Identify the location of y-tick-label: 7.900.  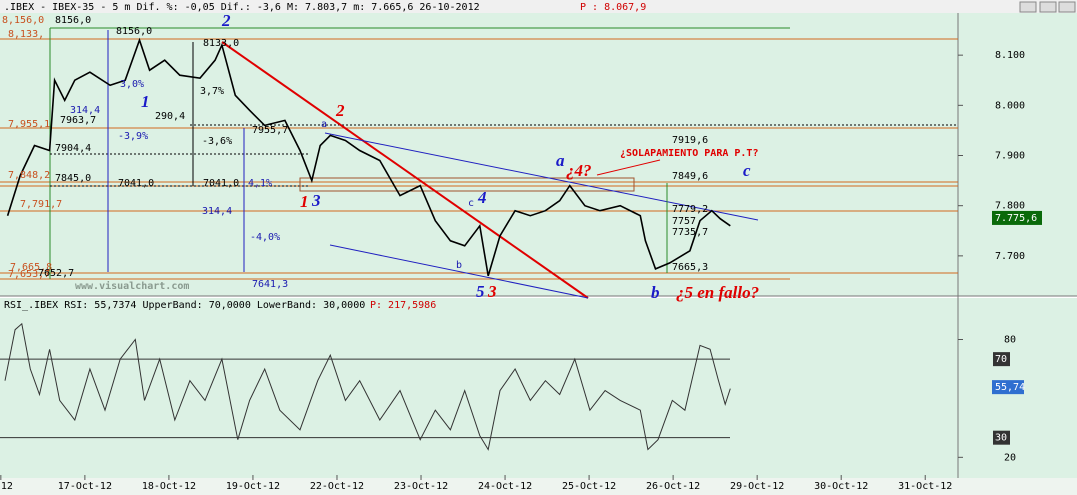
(1010, 156).